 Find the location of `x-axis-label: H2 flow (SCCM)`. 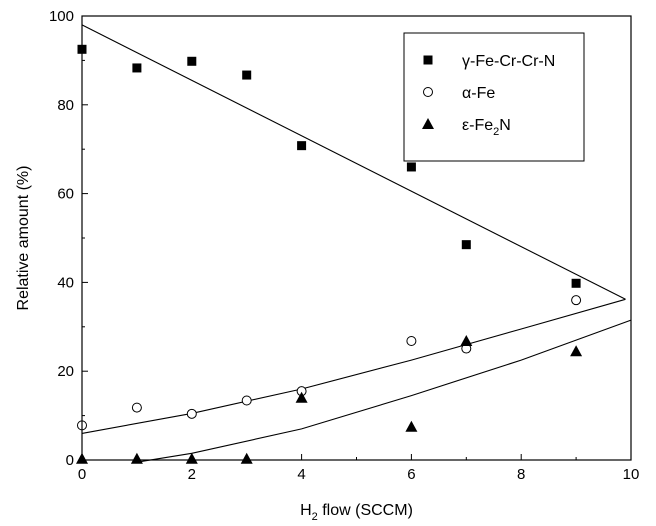

x-axis-label: H2 flow (SCCM) is located at coordinates (356, 512).